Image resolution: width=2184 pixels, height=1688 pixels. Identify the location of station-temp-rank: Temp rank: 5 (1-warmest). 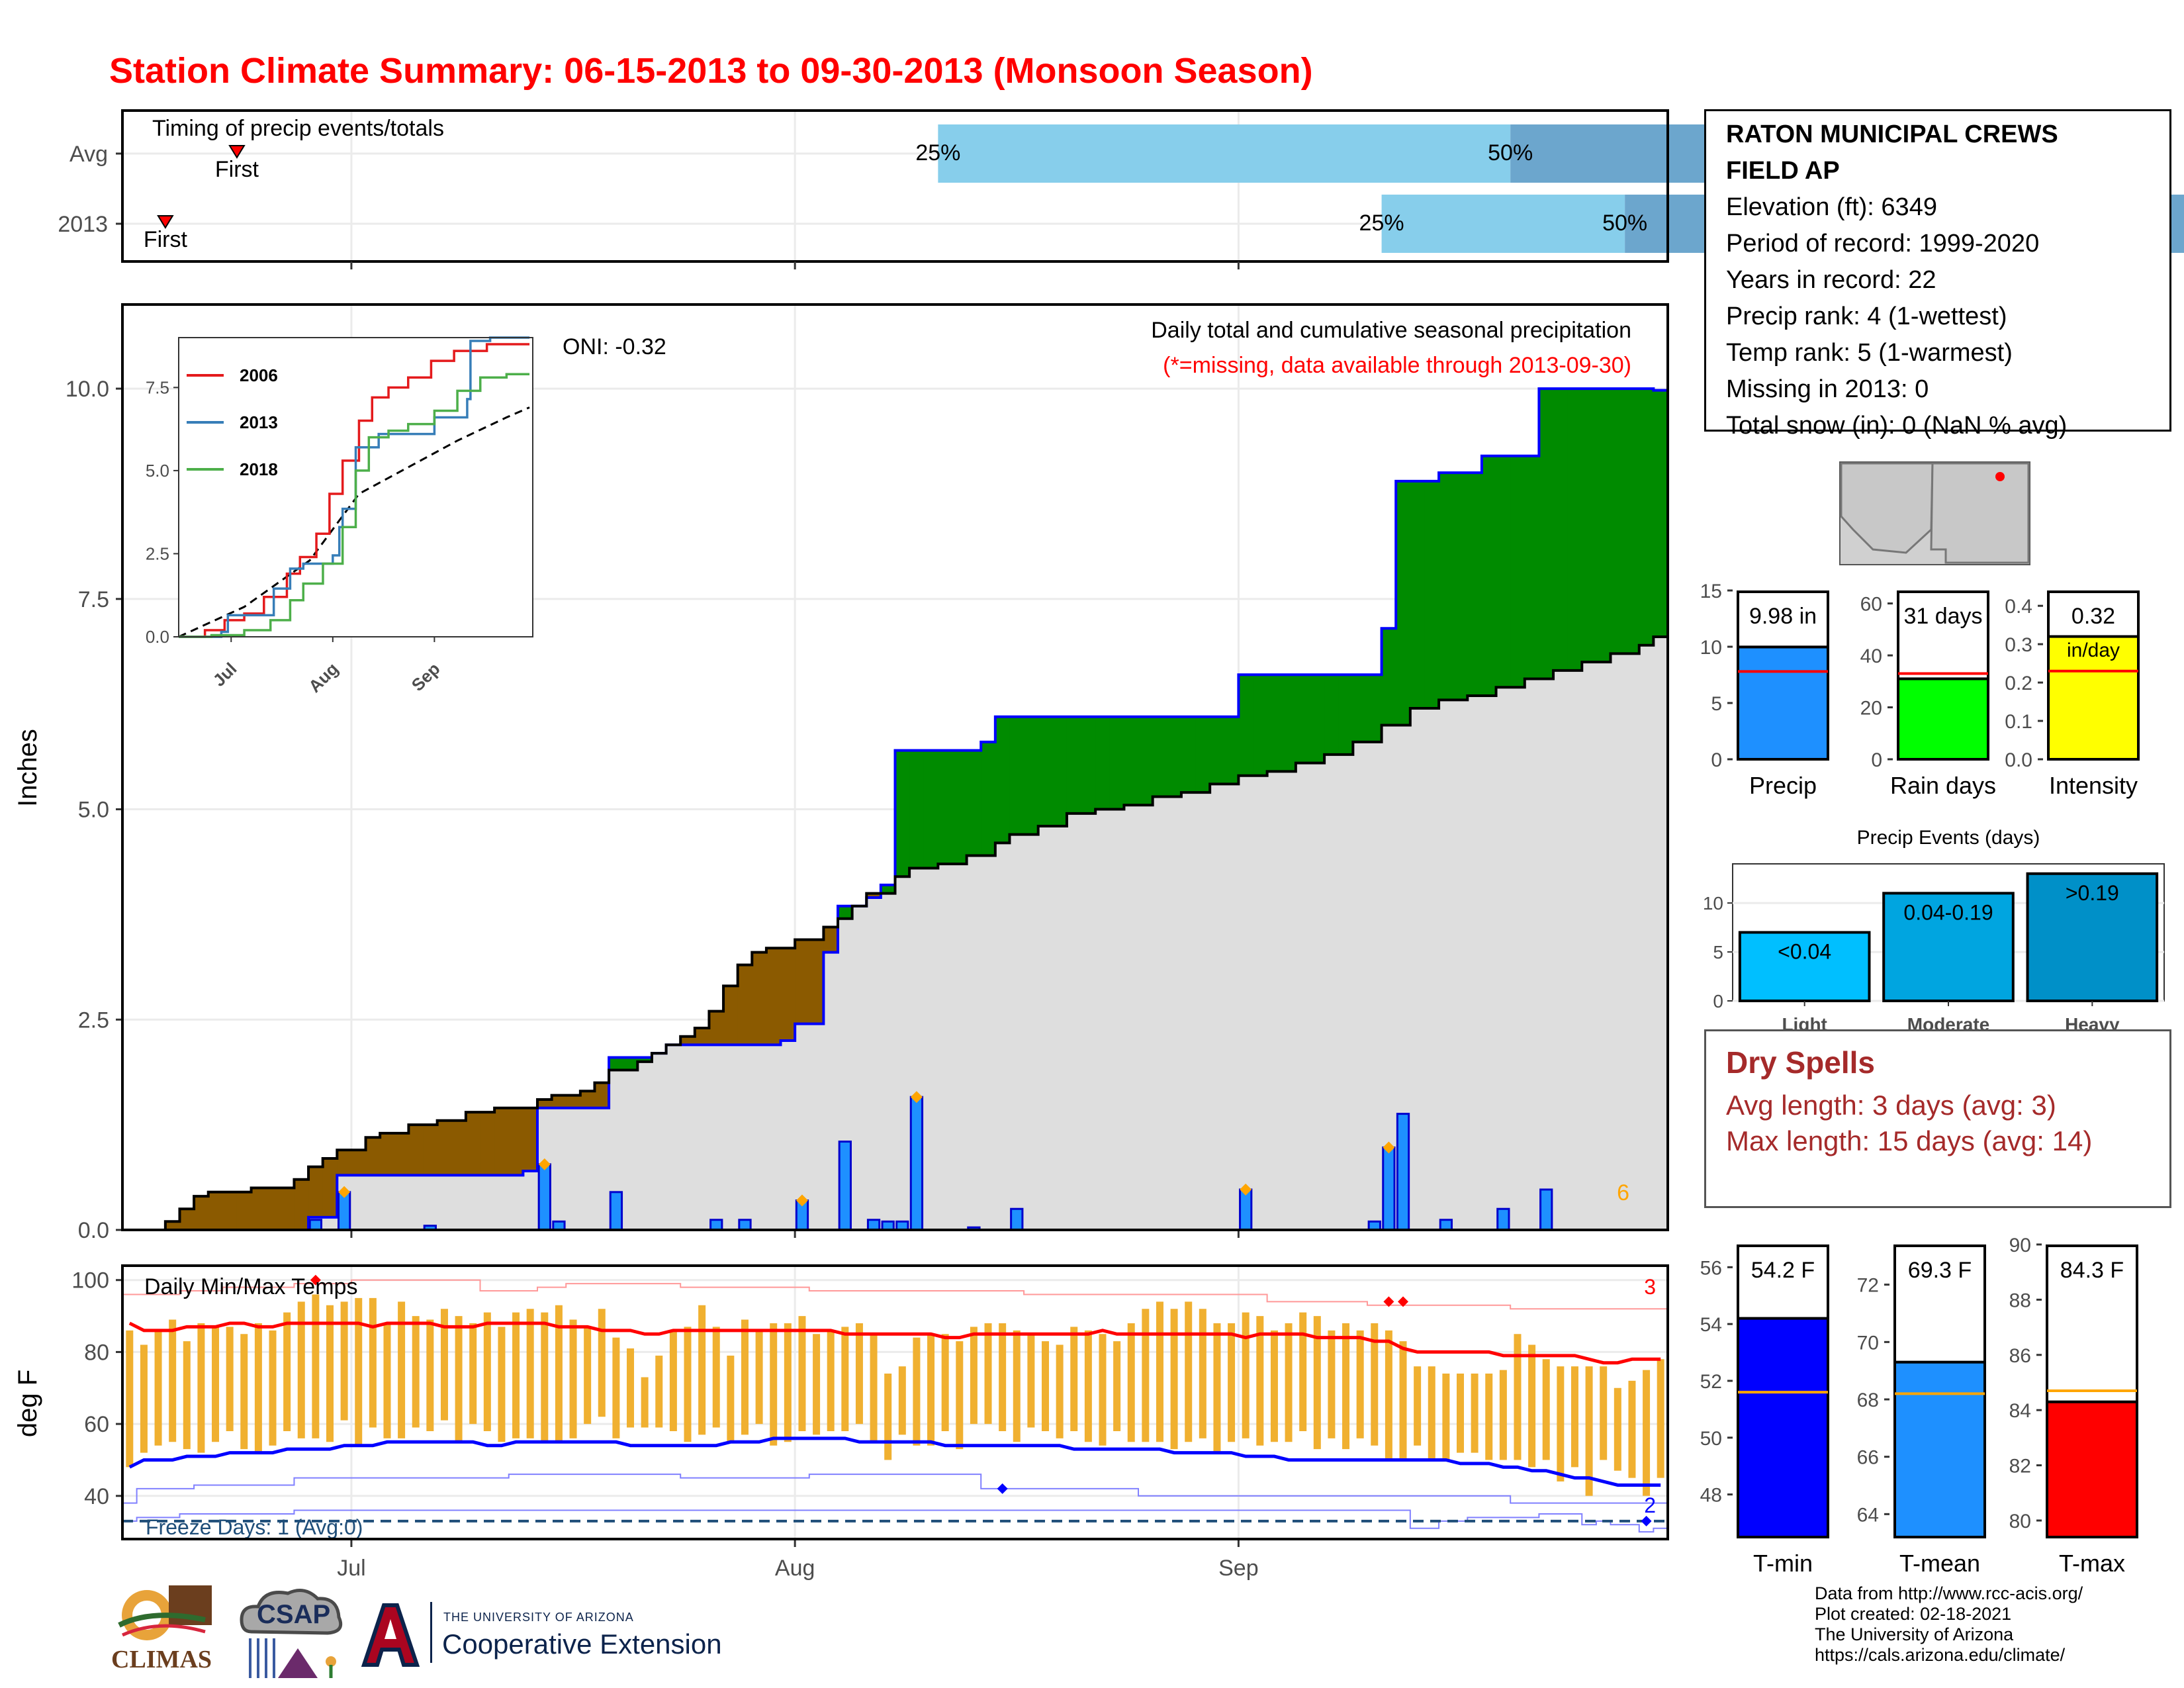
(1869, 353).